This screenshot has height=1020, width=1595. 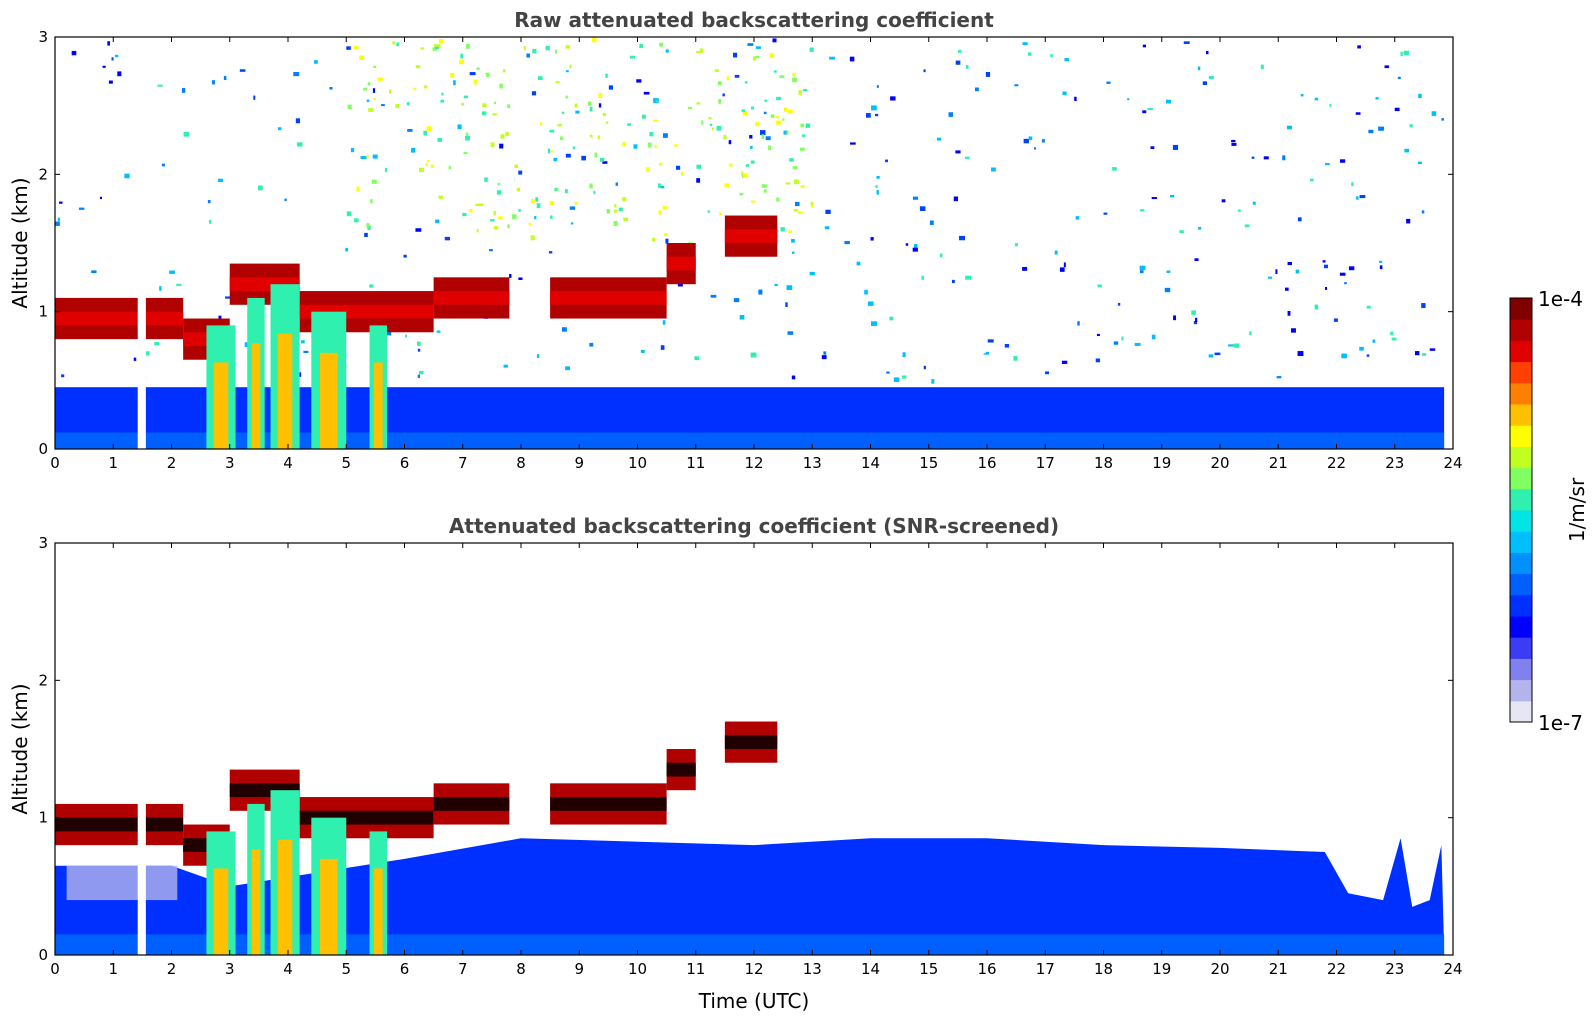 What do you see at coordinates (378, 405) in the screenshot?
I see `fallstreak-core` at bounding box center [378, 405].